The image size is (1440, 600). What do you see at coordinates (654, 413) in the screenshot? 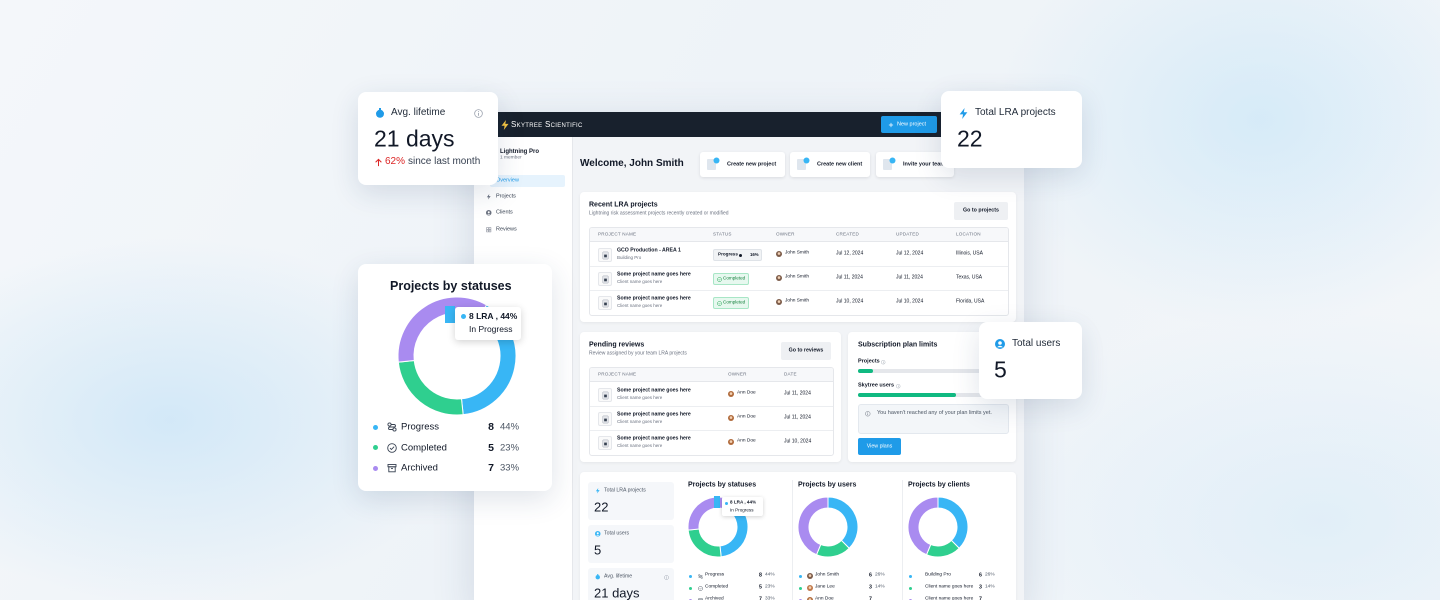
I see `project-name: Some project name goes here` at bounding box center [654, 413].